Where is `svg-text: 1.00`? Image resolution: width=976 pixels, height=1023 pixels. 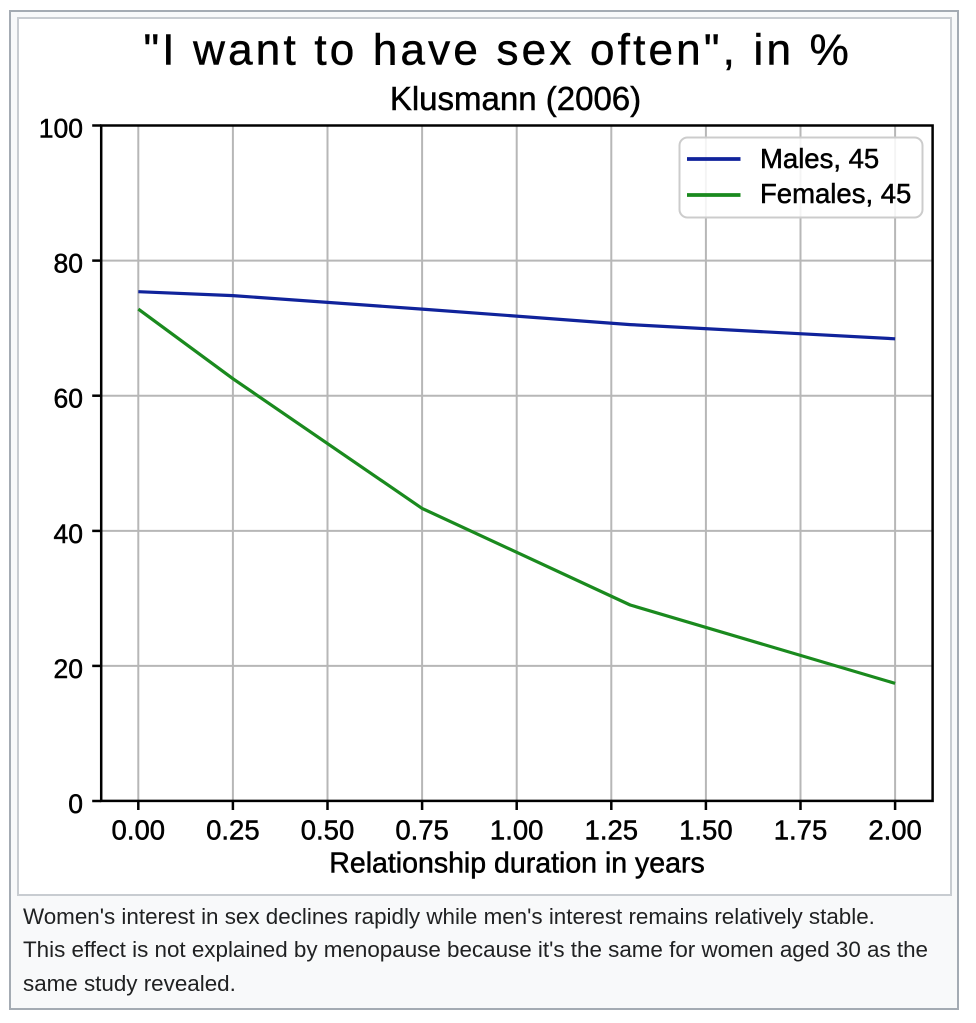 svg-text: 1.00 is located at coordinates (517, 830).